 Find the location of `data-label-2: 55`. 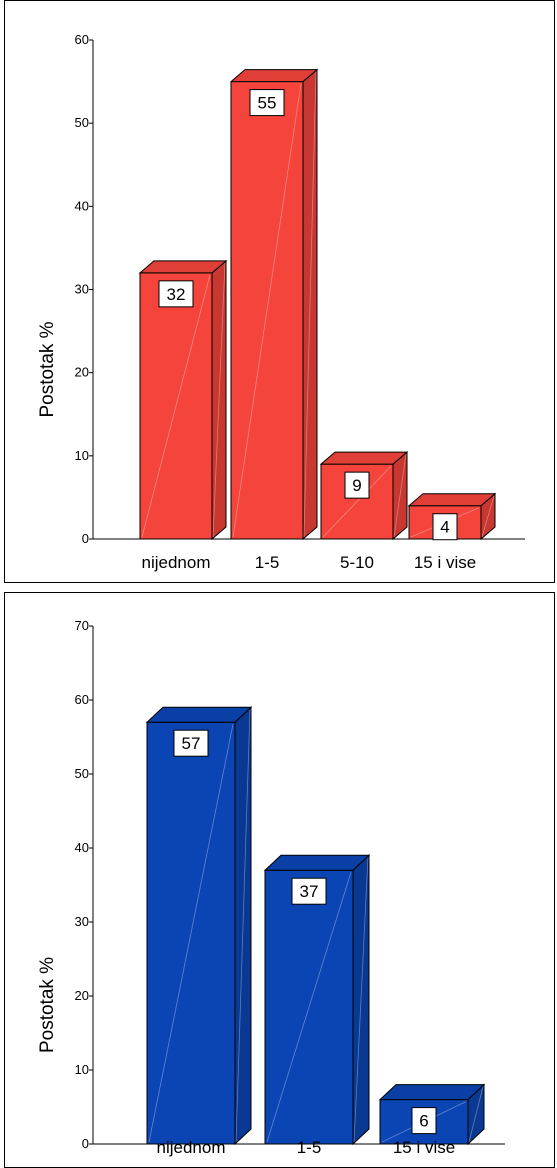

data-label-2: 55 is located at coordinates (267, 103).